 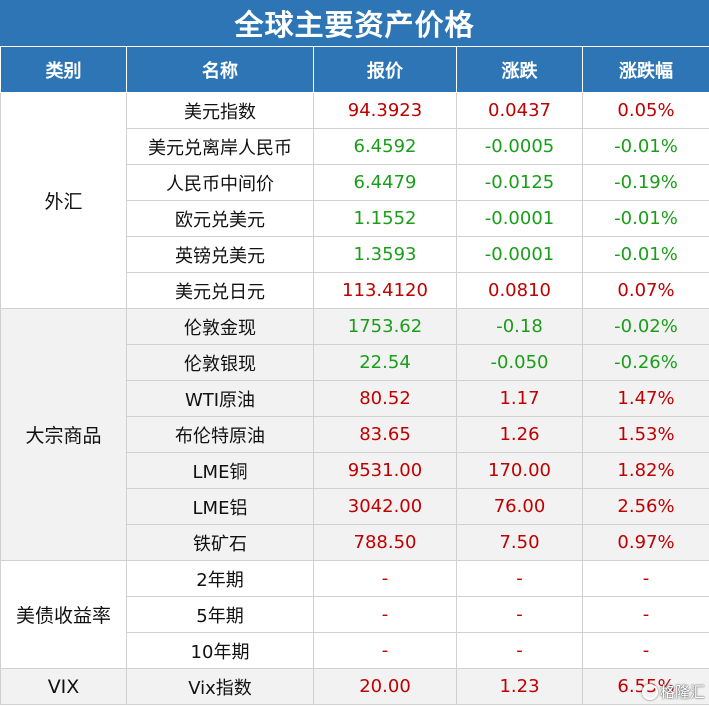 What do you see at coordinates (63, 69) in the screenshot?
I see `header-category: 类别` at bounding box center [63, 69].